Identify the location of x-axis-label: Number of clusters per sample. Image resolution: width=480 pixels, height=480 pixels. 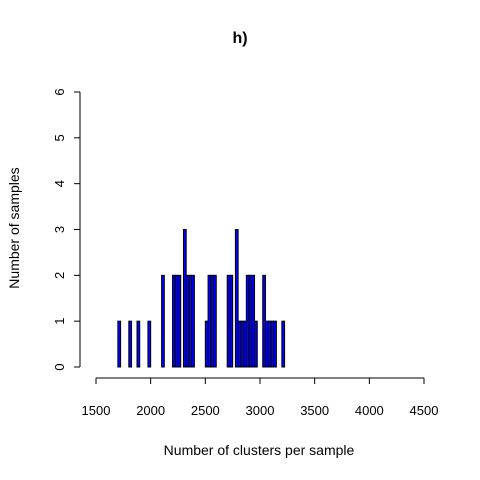
(259, 450).